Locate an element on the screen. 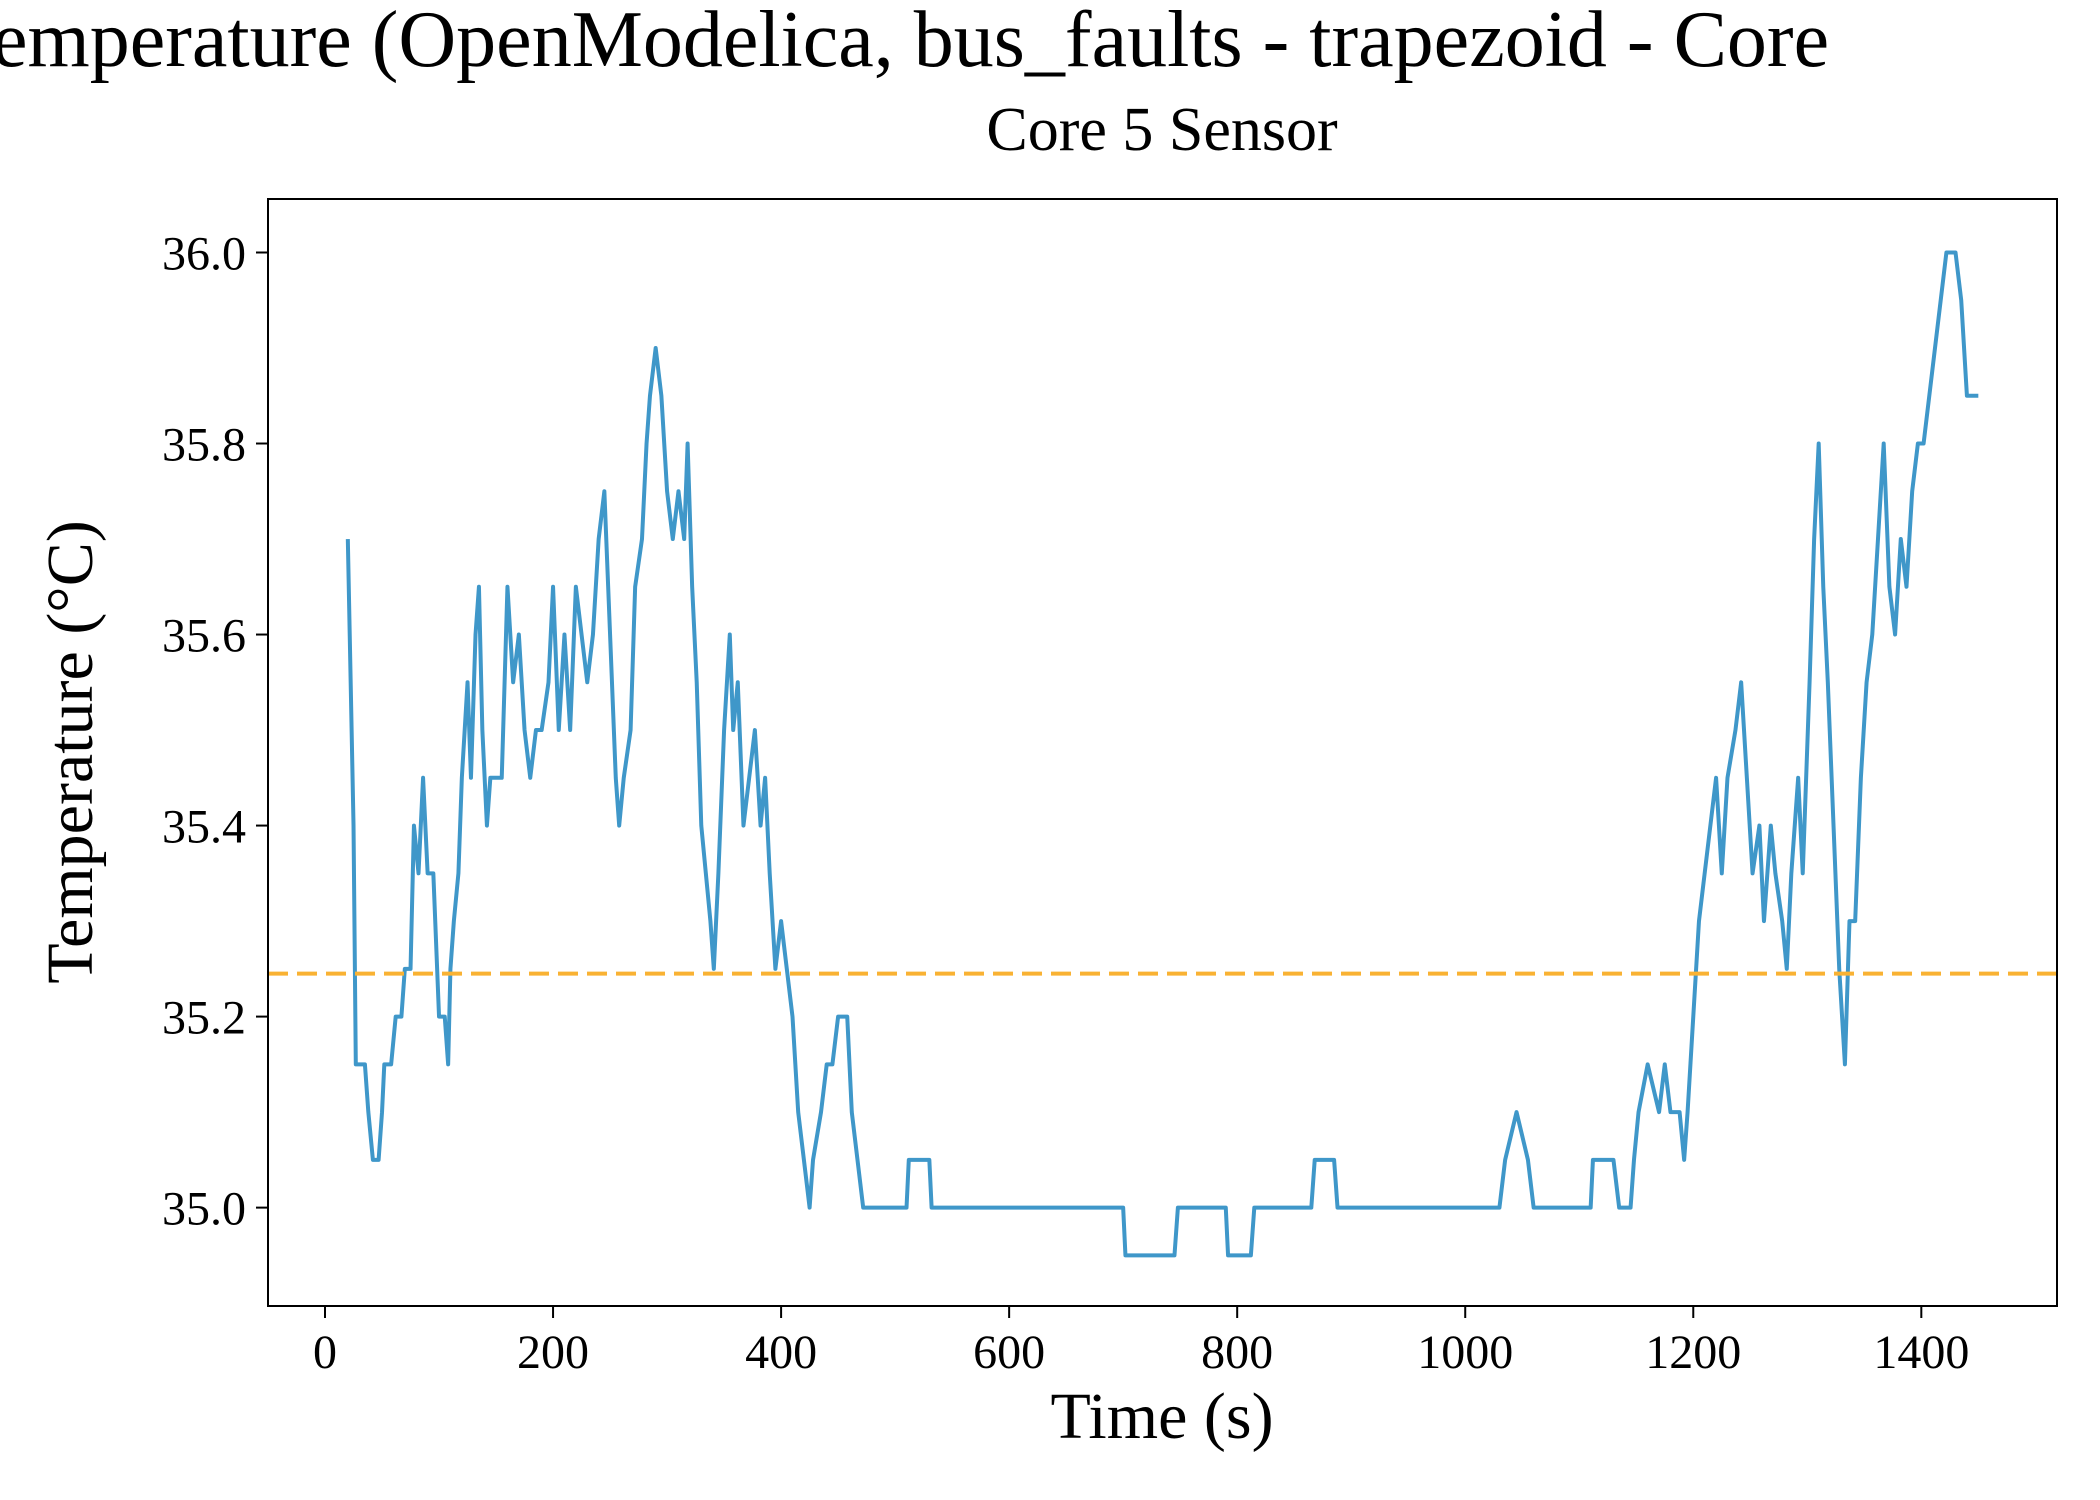 This screenshot has height=1500, width=2100. x-tick-label: 600 is located at coordinates (1009, 1352).